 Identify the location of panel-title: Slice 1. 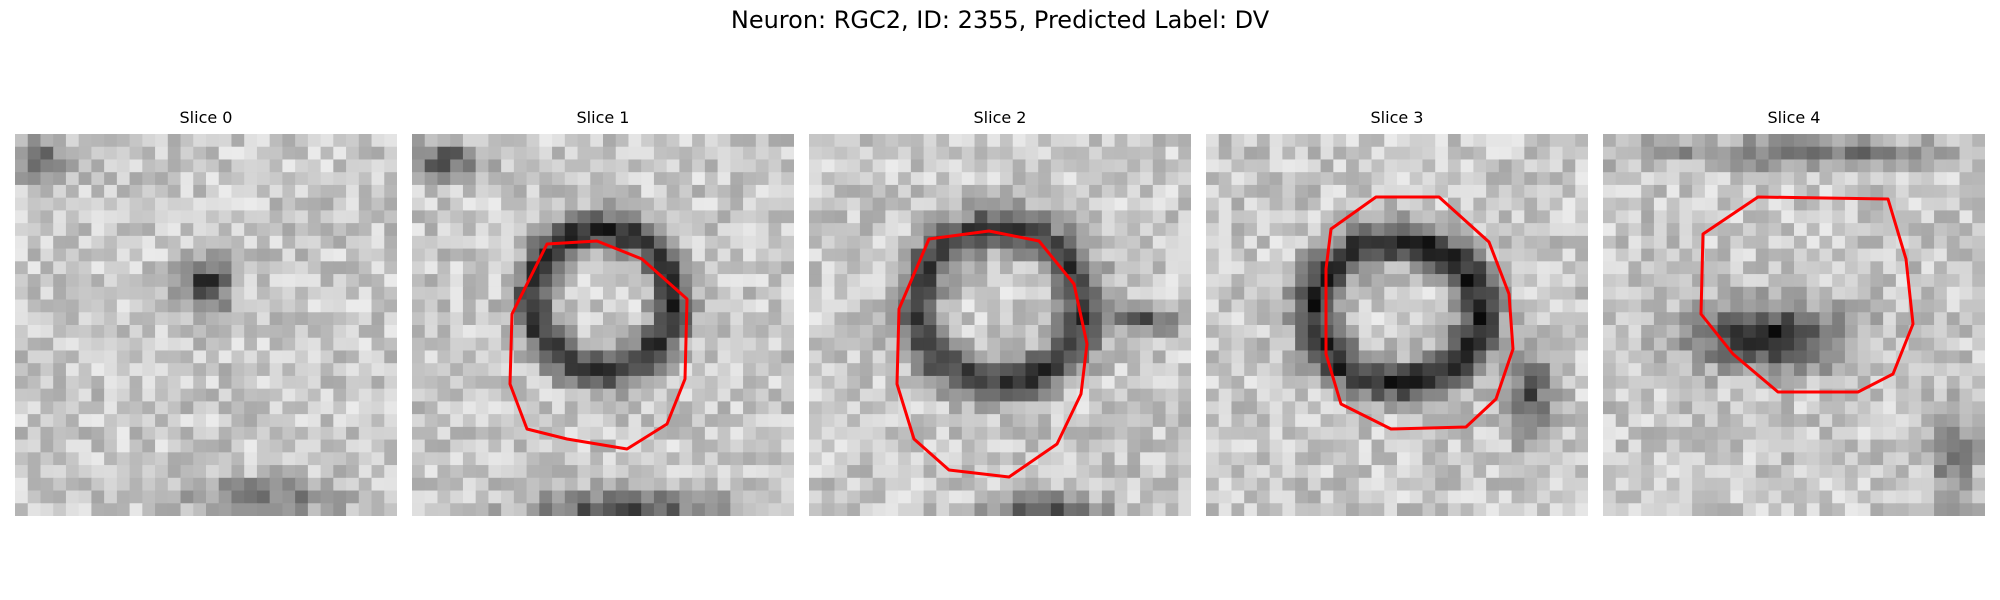
(603, 117).